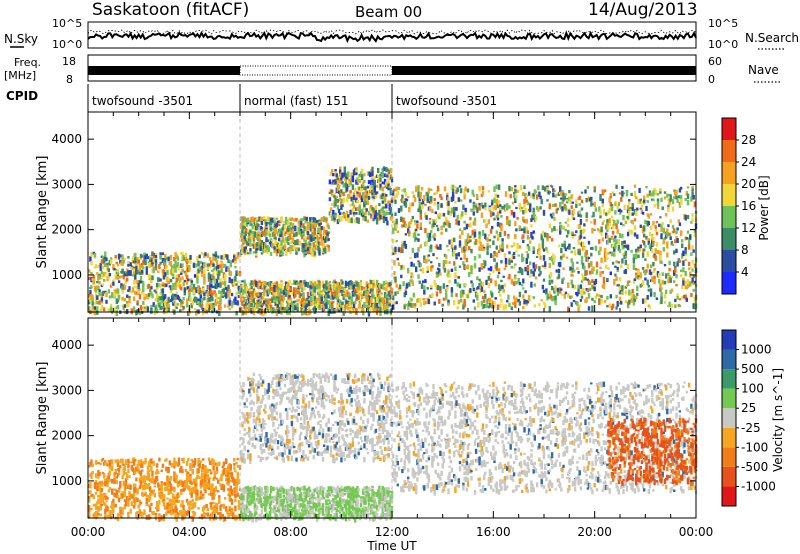  What do you see at coordinates (748, 140) in the screenshot?
I see `colorbar-tick-label: 28` at bounding box center [748, 140].